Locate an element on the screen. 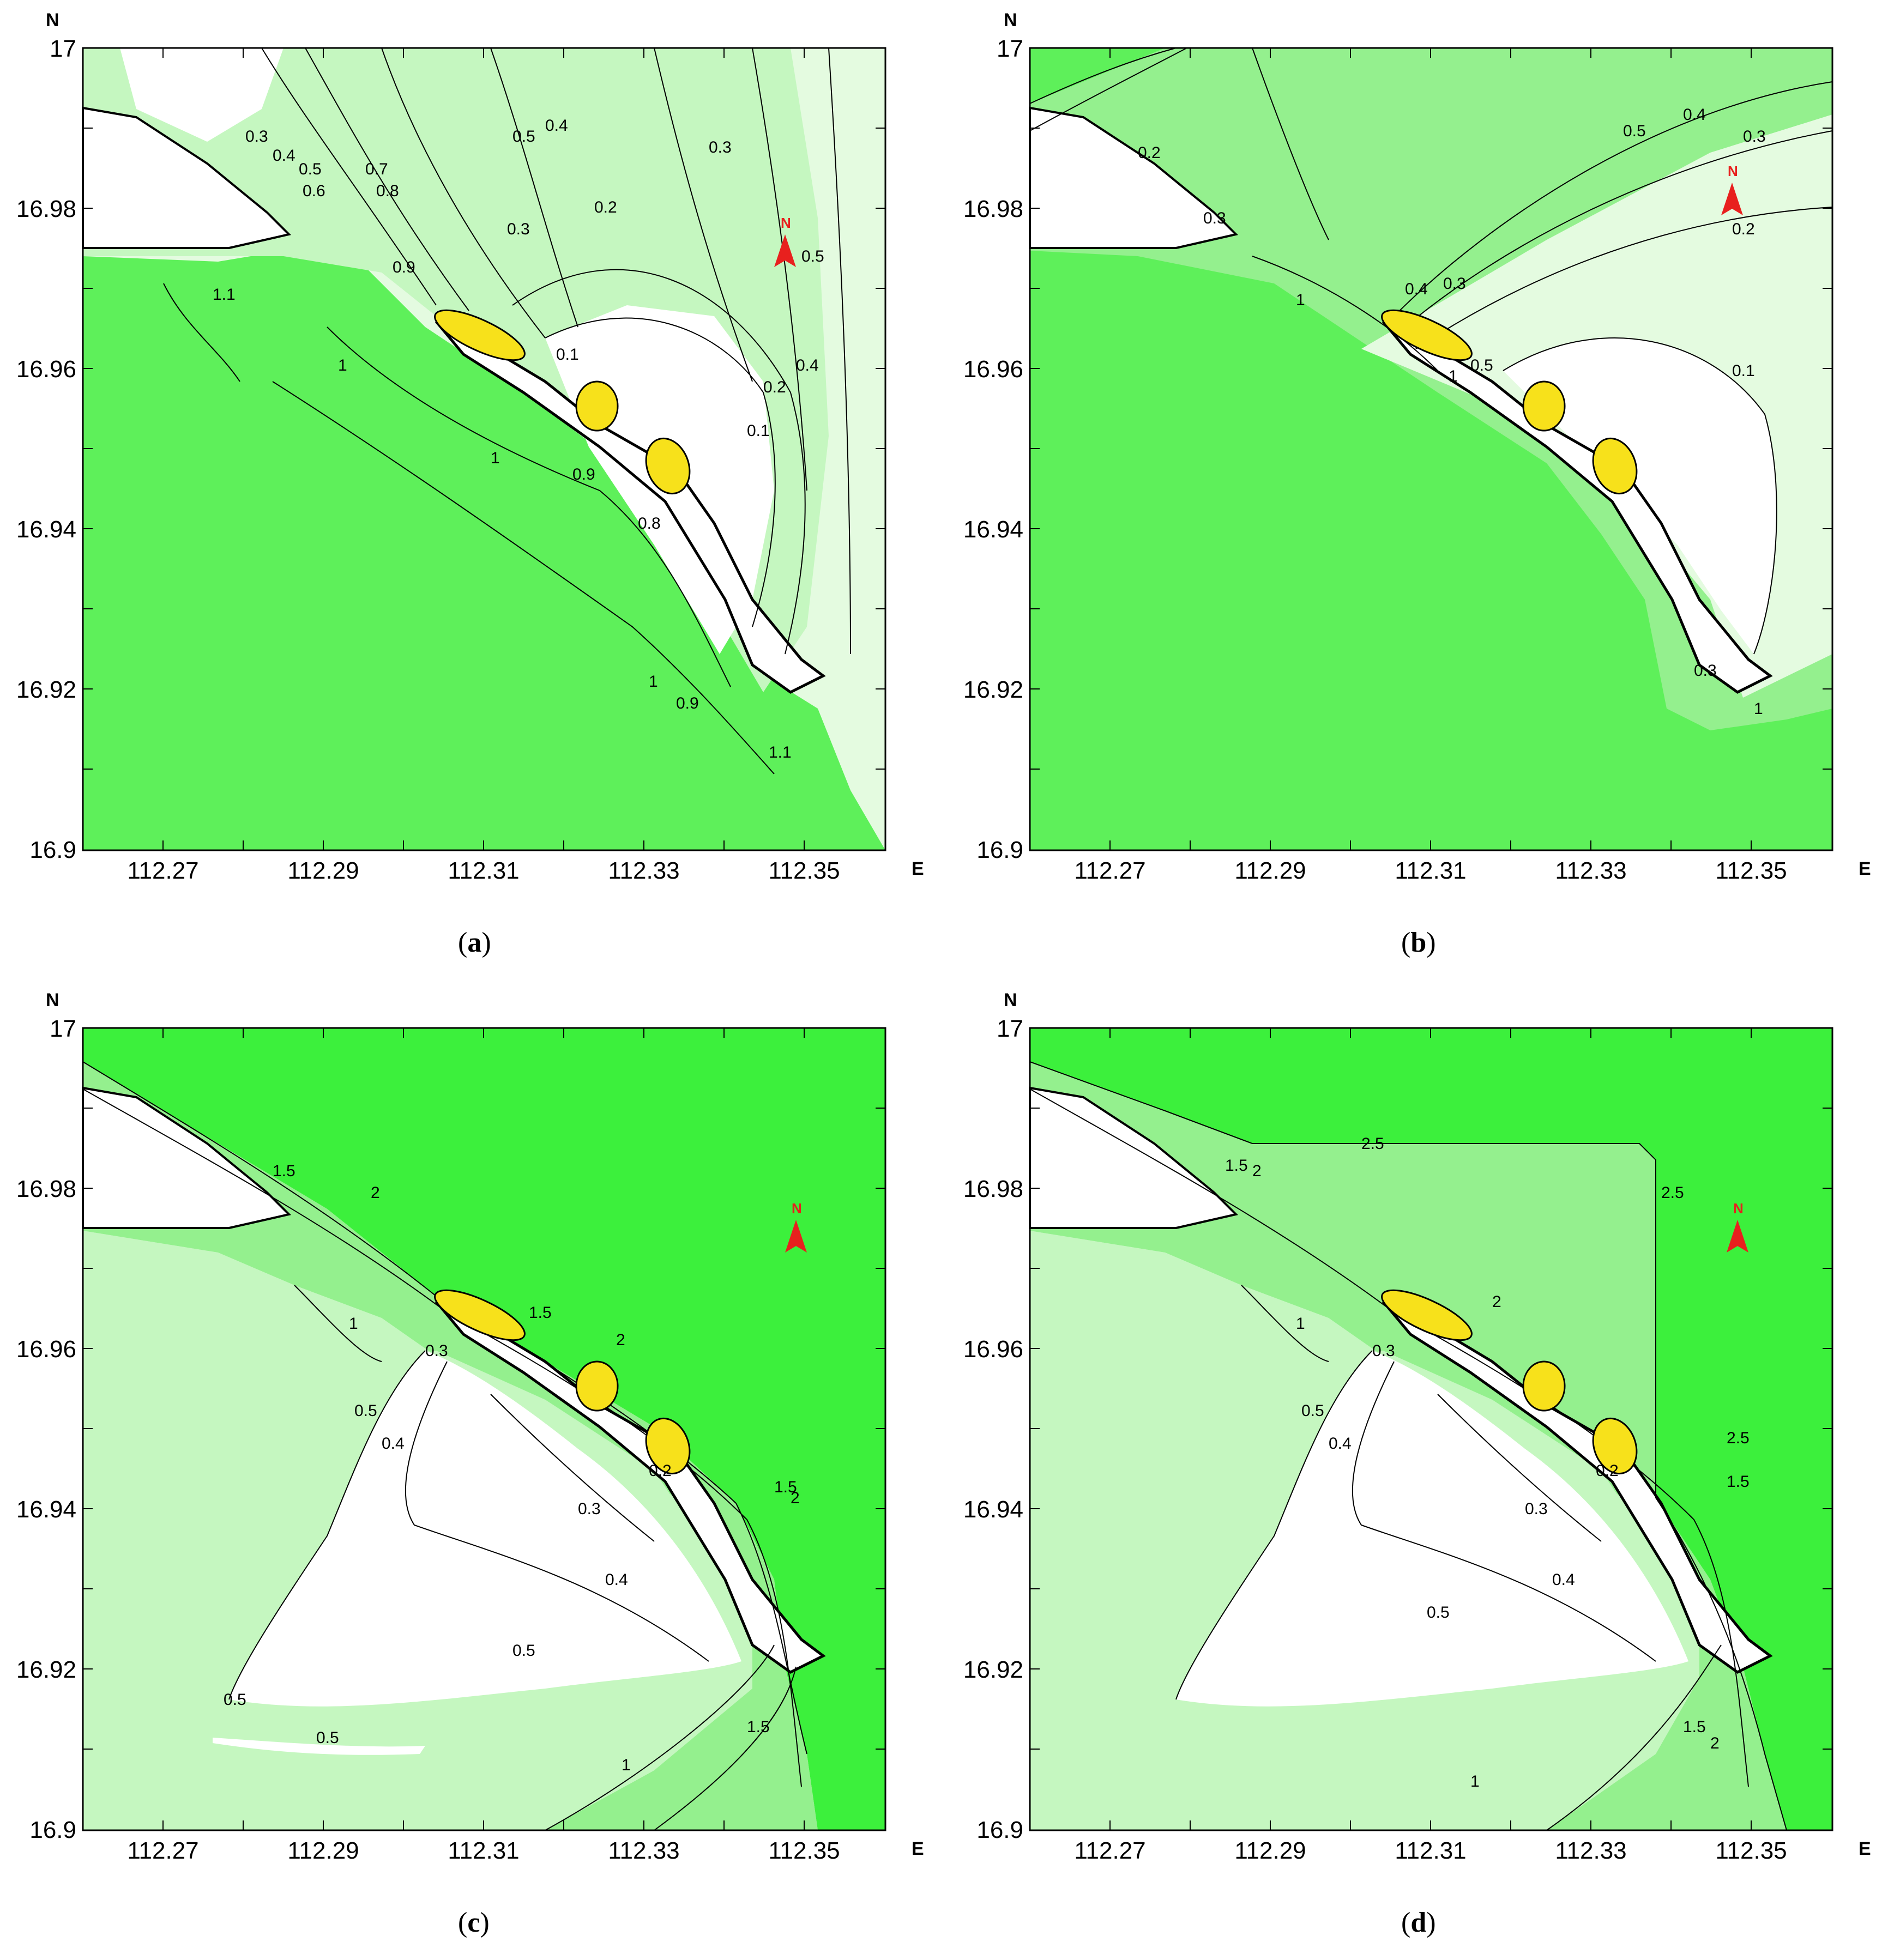 The width and height of the screenshot is (1894, 1960). caption-b: (b) is located at coordinates (1418, 943).